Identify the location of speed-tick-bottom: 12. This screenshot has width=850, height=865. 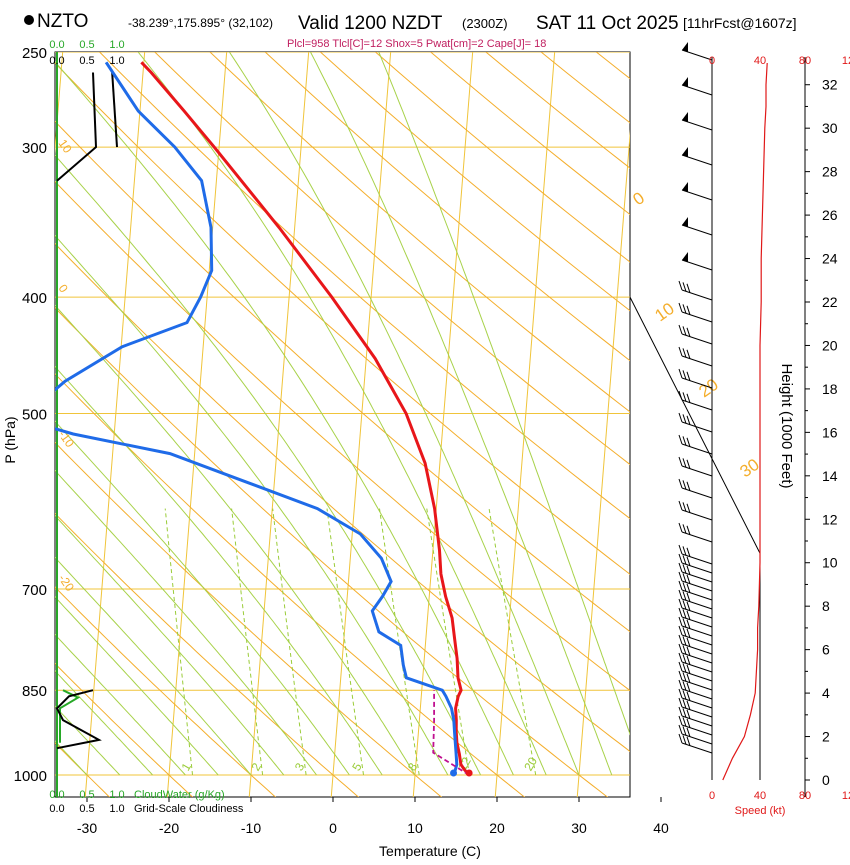
(846, 796).